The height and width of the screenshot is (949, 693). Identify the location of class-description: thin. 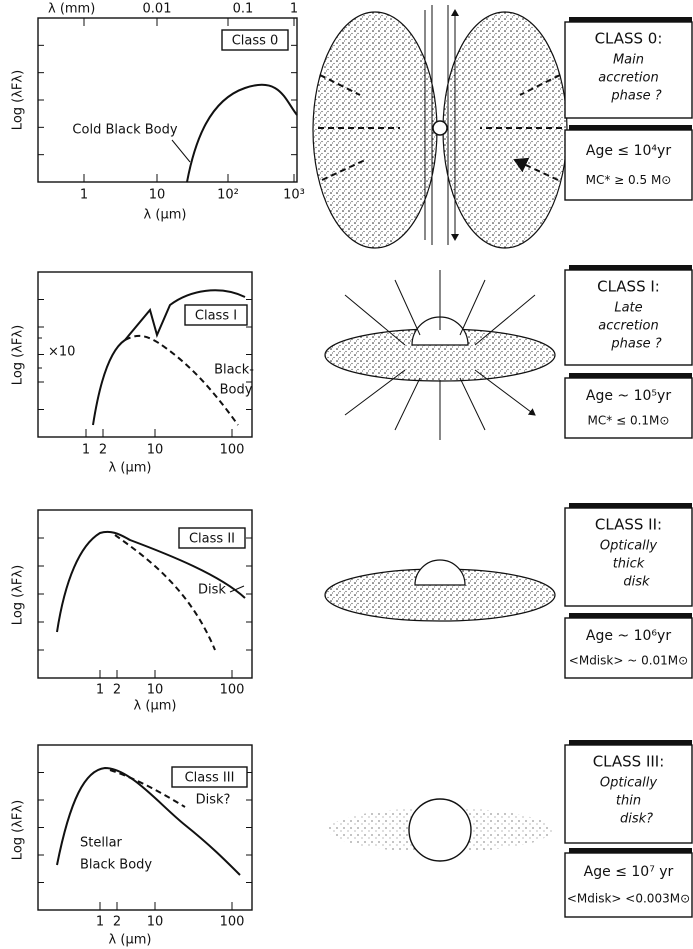
(628, 801).